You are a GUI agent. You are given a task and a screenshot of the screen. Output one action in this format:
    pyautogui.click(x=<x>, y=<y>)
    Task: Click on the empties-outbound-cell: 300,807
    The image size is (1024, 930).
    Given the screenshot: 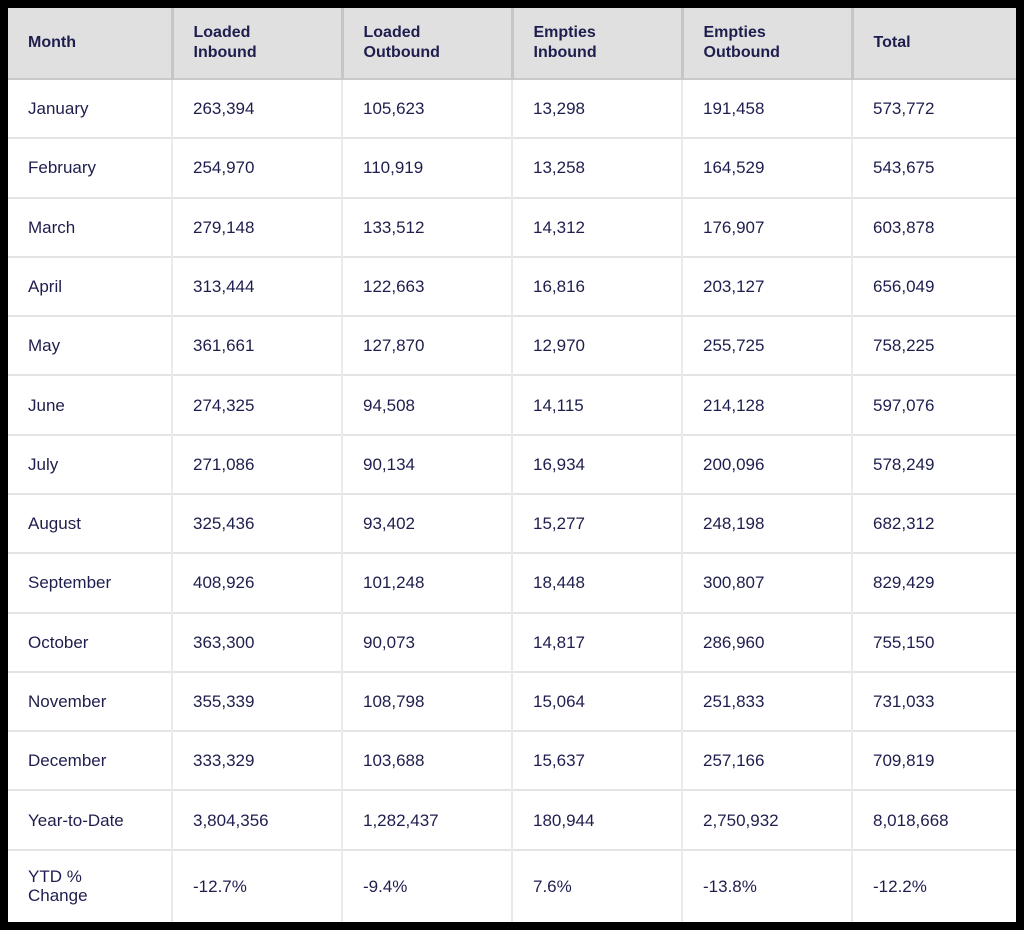 What is the action you would take?
    pyautogui.click(x=766, y=582)
    